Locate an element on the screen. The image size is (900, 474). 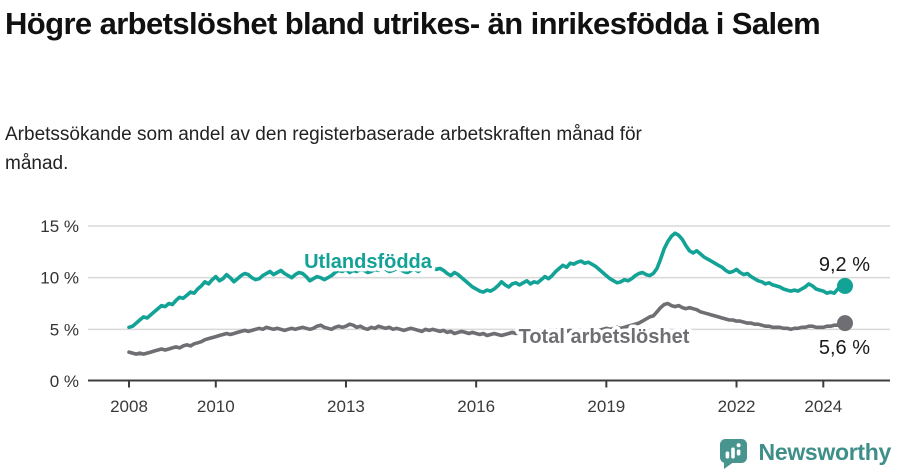
end-value-label: 9,2 % is located at coordinates (844, 265).